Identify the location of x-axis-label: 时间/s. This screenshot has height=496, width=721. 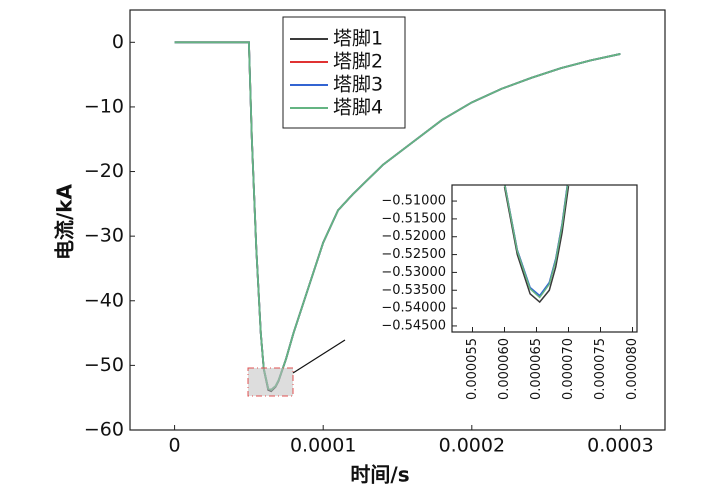
(379, 475).